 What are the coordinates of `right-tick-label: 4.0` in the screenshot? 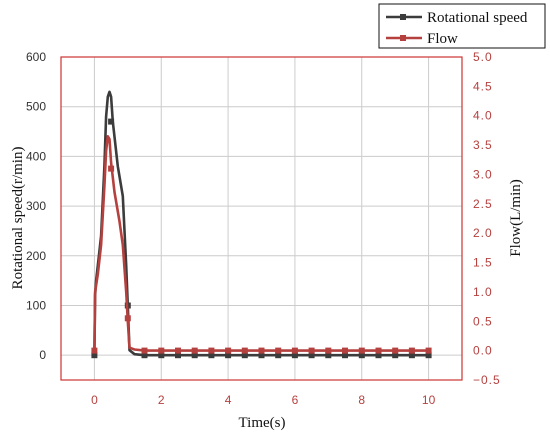 It's located at (483, 116).